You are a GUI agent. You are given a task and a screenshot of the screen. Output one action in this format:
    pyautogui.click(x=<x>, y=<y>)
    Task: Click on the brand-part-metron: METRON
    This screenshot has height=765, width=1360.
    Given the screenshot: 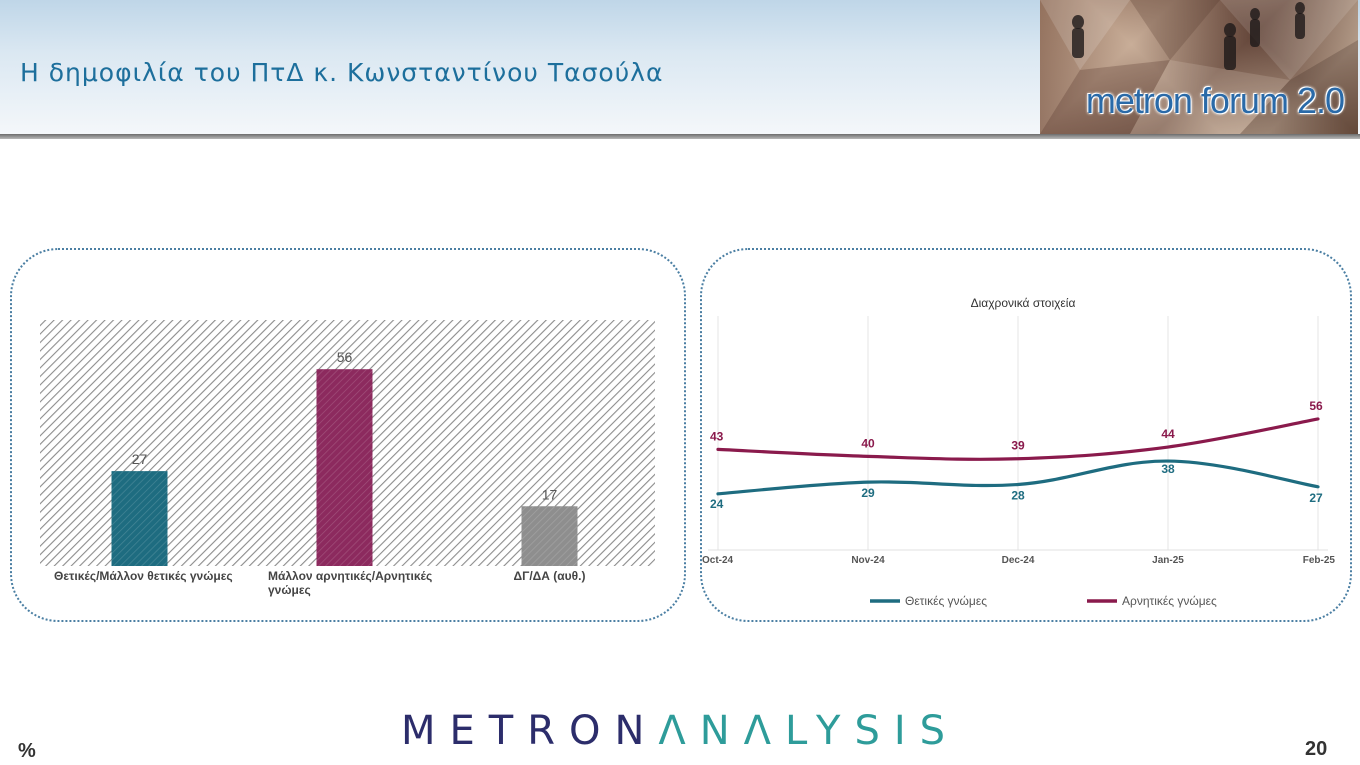 What is the action you would take?
    pyautogui.click(x=529, y=731)
    